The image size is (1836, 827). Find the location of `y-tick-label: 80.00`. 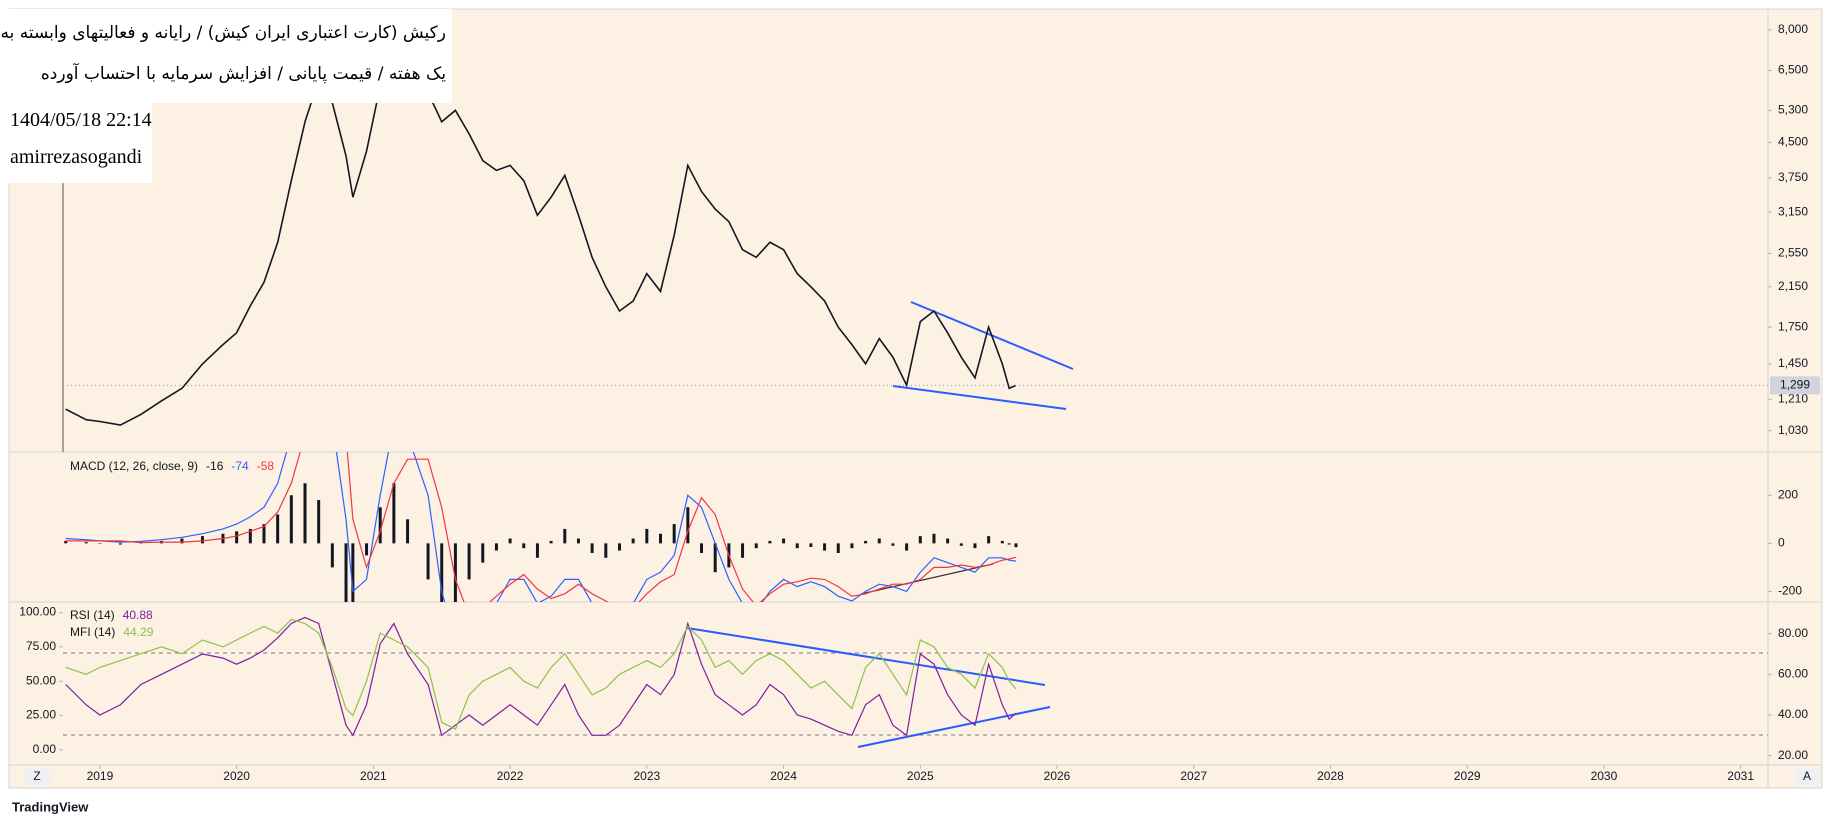

y-tick-label: 80.00 is located at coordinates (1793, 633).